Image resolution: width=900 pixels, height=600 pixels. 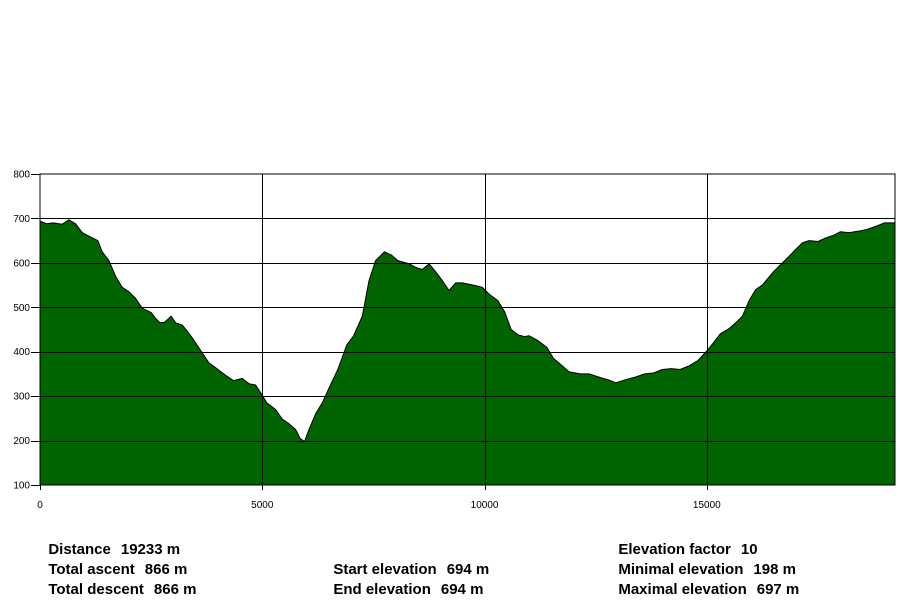 I want to click on distance-label: Distance, so click(x=79, y=549).